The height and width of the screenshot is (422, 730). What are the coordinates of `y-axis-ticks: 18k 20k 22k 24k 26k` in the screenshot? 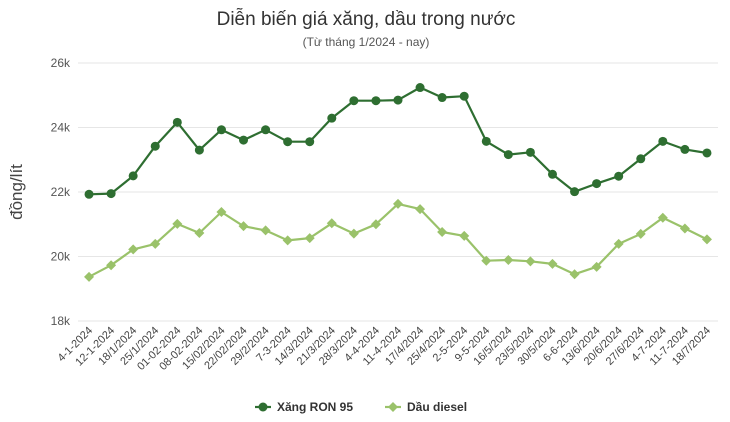 It's located at (61, 192).